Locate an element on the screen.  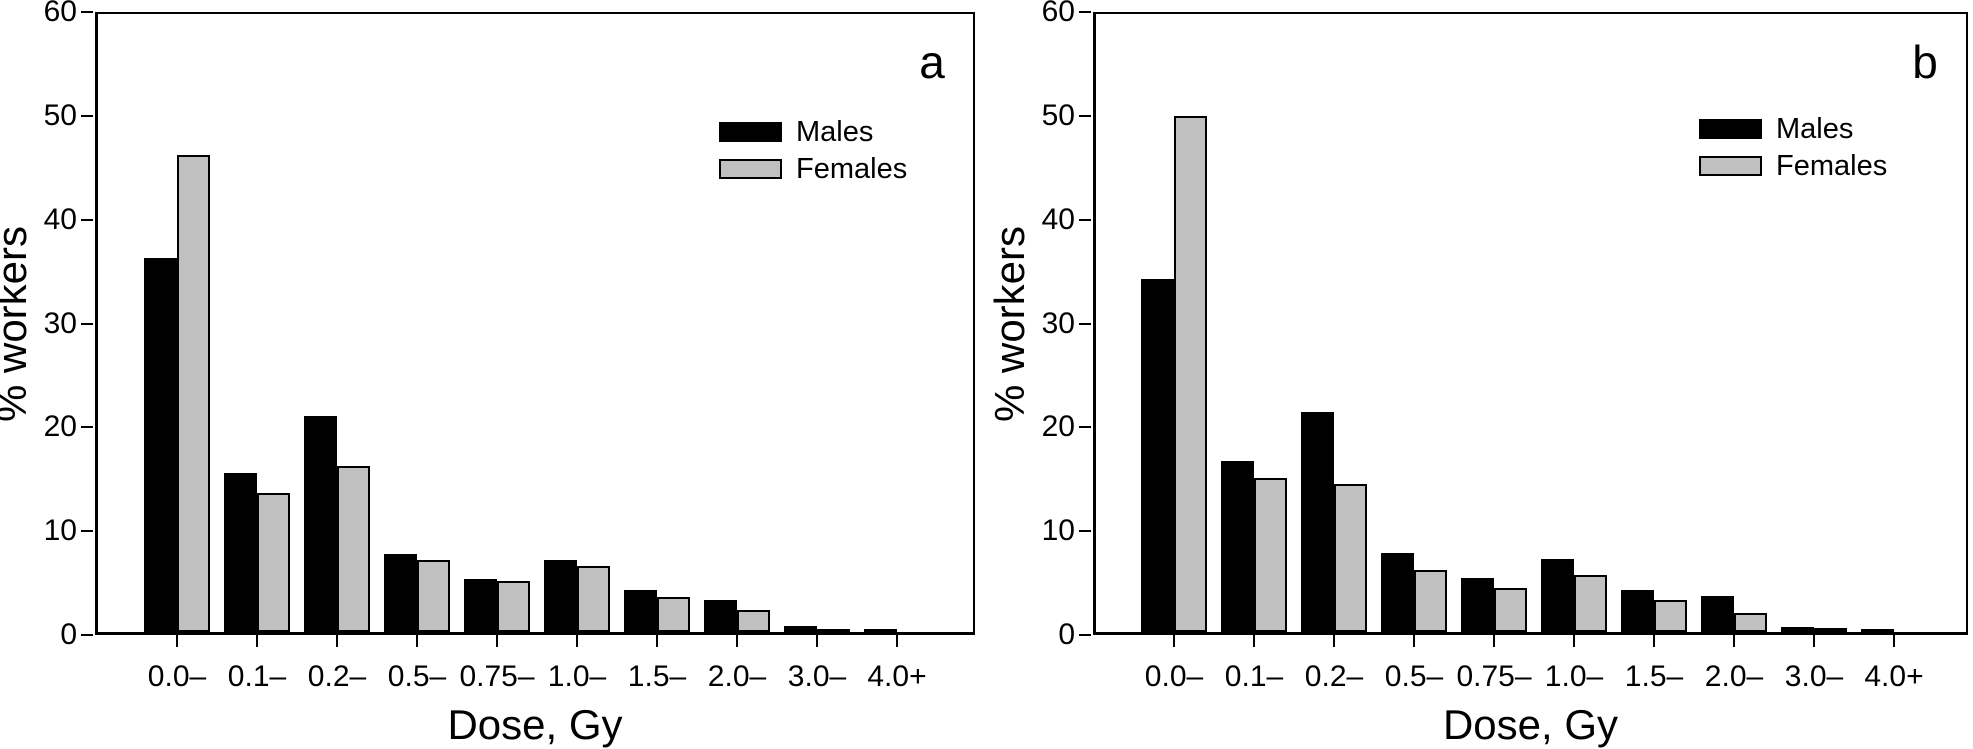
legend-swatch-males is located at coordinates (750, 132).